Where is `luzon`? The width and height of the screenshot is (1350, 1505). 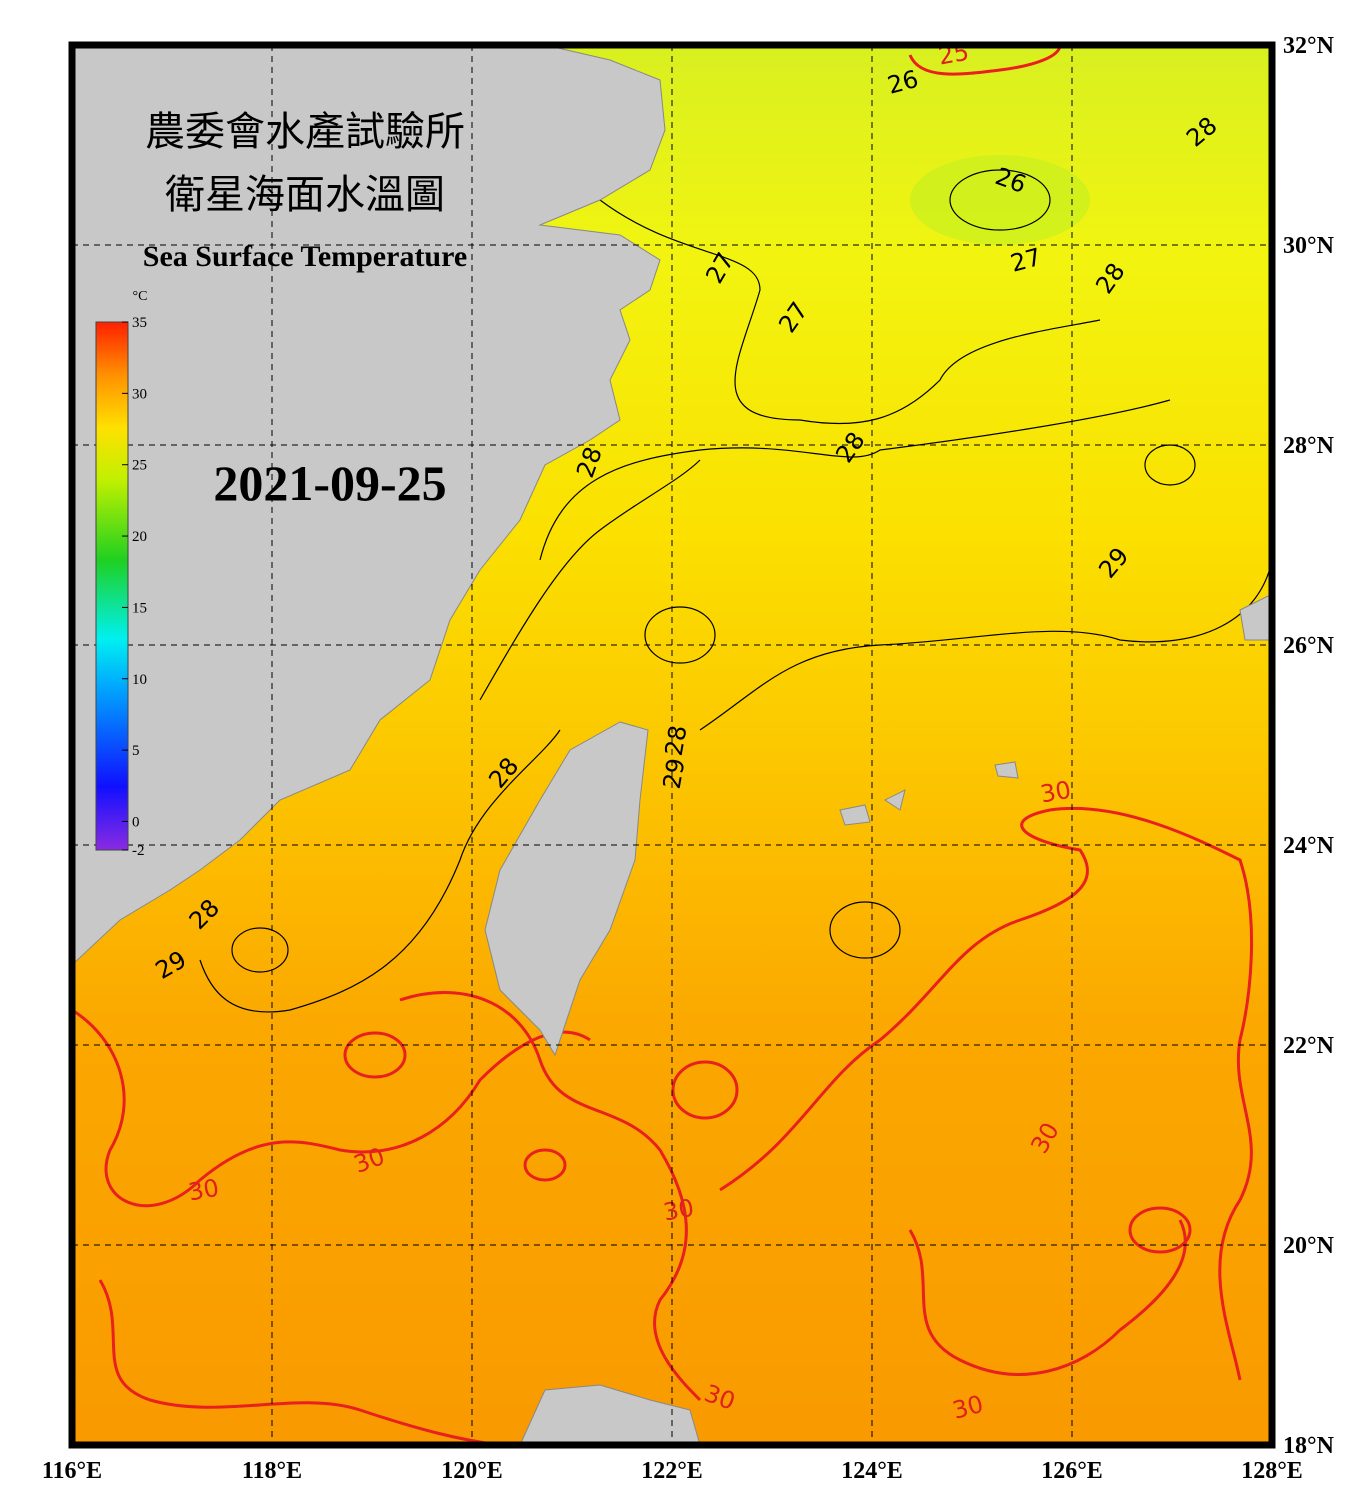
luzon is located at coordinates (610, 1414).